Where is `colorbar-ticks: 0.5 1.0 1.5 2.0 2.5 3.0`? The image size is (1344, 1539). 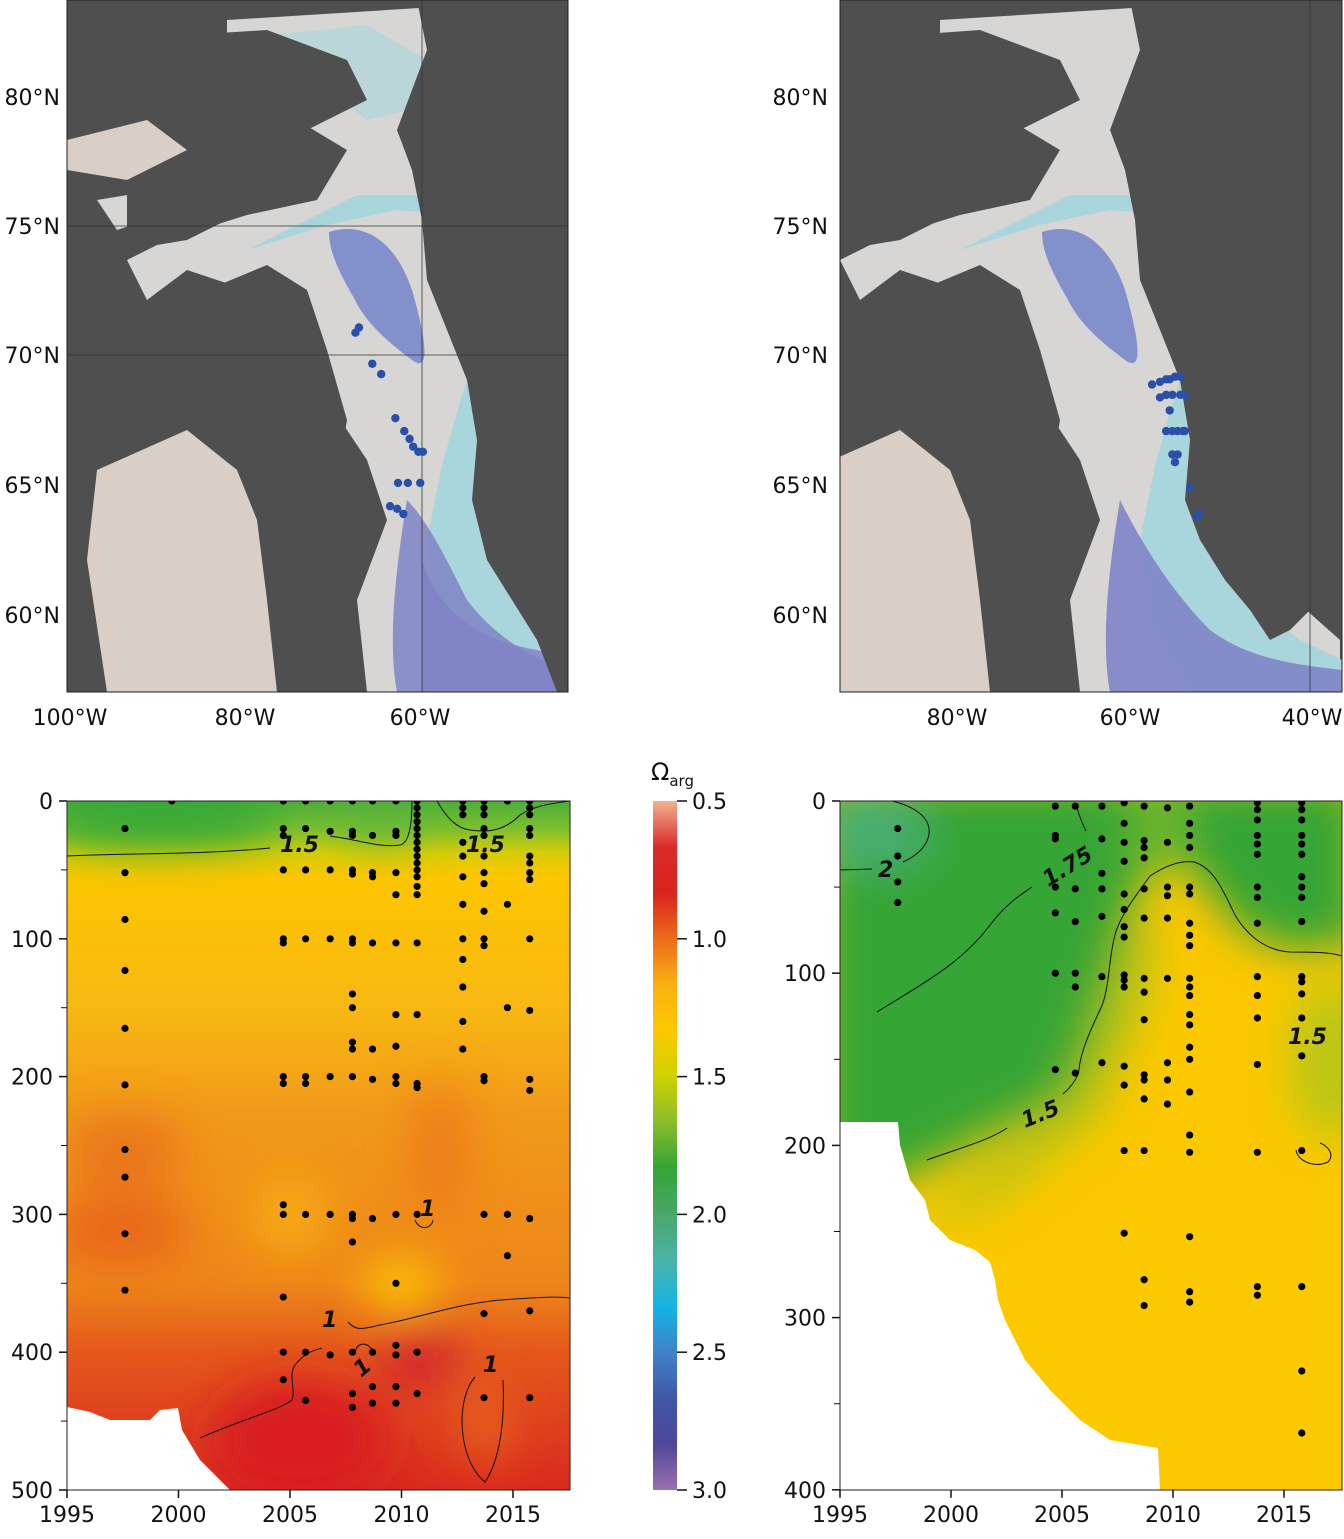 colorbar-ticks: 0.5 1.0 1.5 2.0 2.5 3.0 is located at coordinates (702, 1147).